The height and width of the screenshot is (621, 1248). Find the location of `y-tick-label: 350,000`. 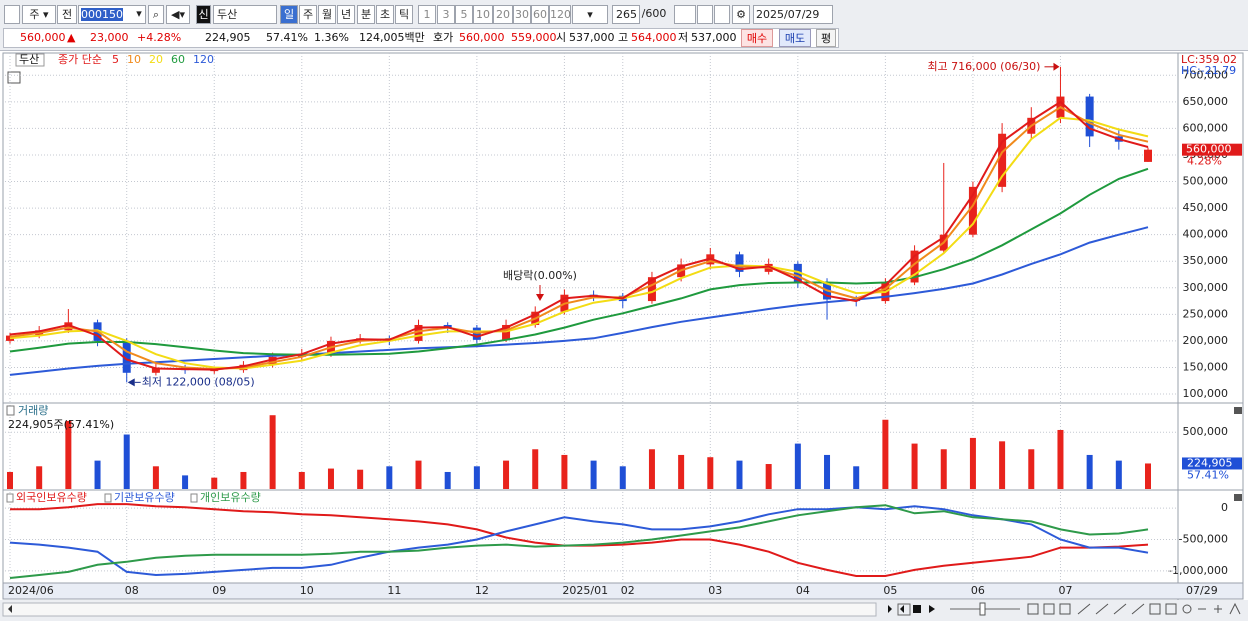

y-tick-label: 350,000 is located at coordinates (1206, 260).